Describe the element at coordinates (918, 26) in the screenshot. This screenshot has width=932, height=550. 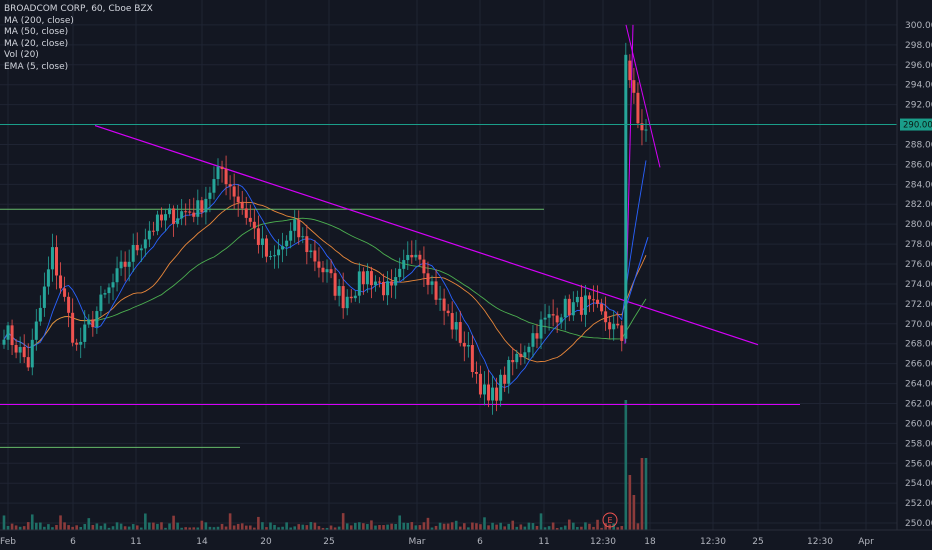
I see `price-tick-label: 300.00` at that location.